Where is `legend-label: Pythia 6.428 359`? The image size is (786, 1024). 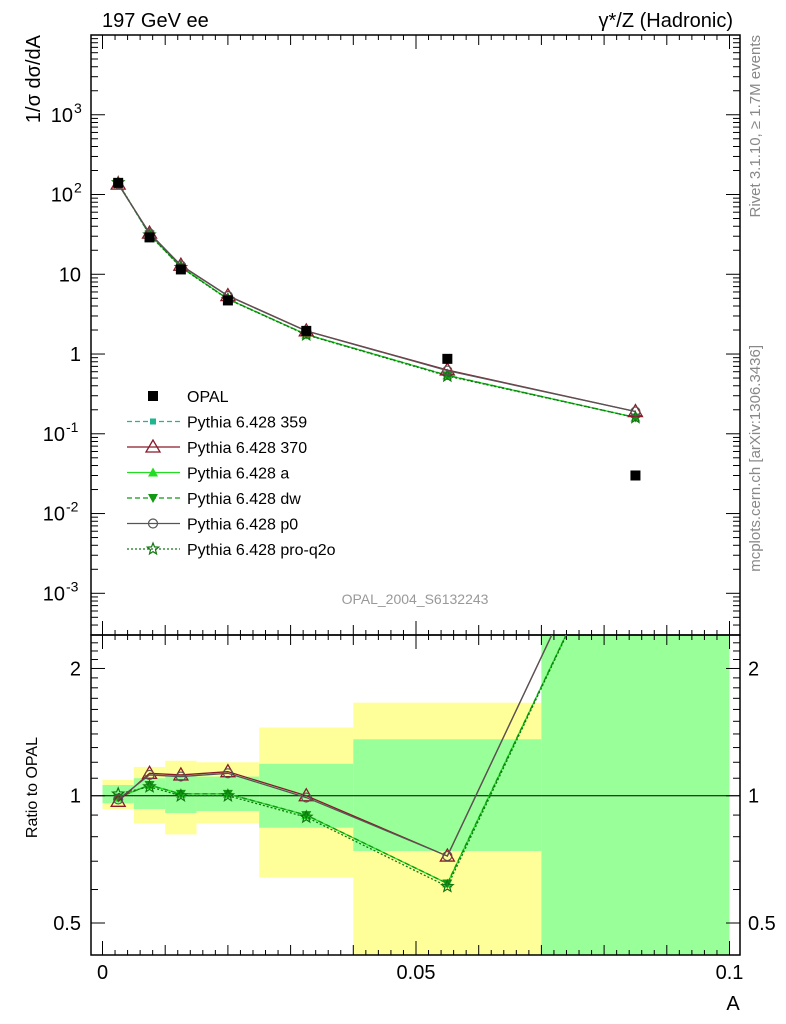 legend-label: Pythia 6.428 359 is located at coordinates (247, 423).